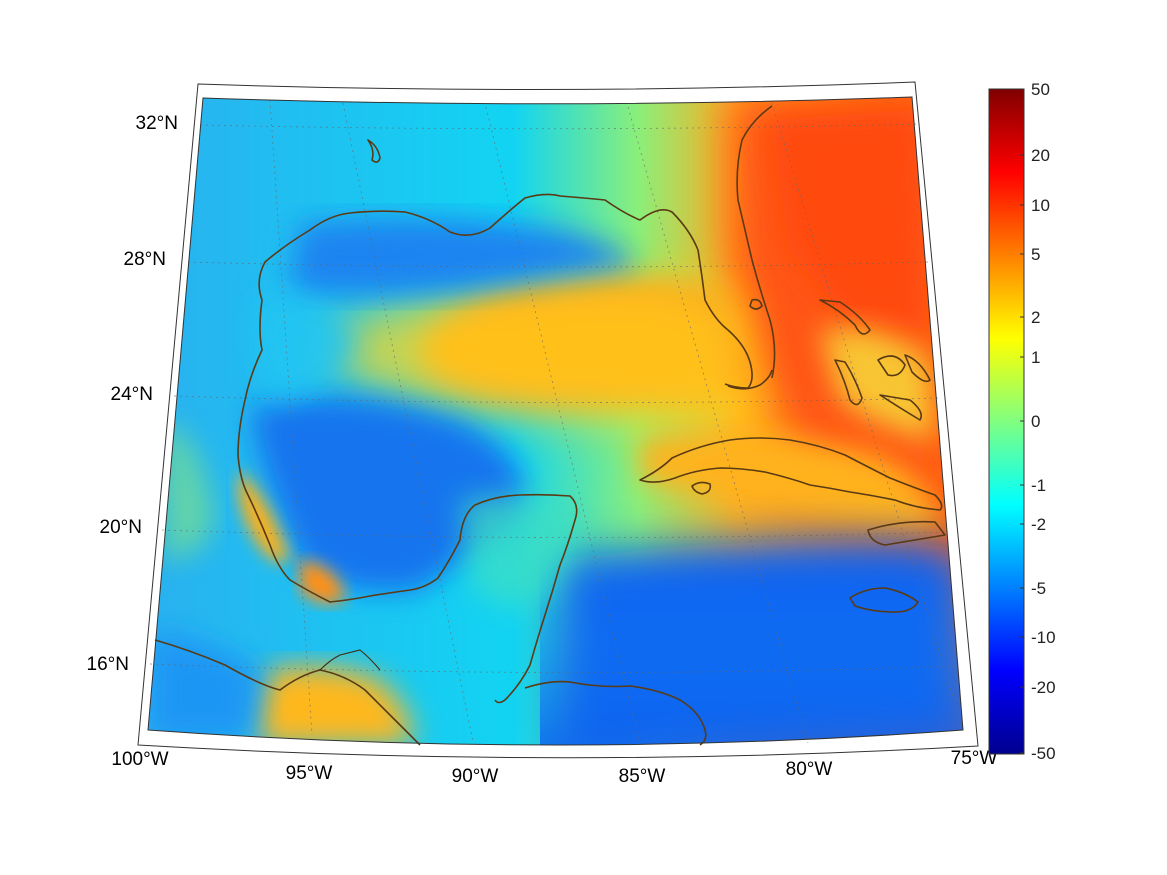  Describe the element at coordinates (1043, 637) in the screenshot. I see `colorbar-tick-label: -10` at that location.